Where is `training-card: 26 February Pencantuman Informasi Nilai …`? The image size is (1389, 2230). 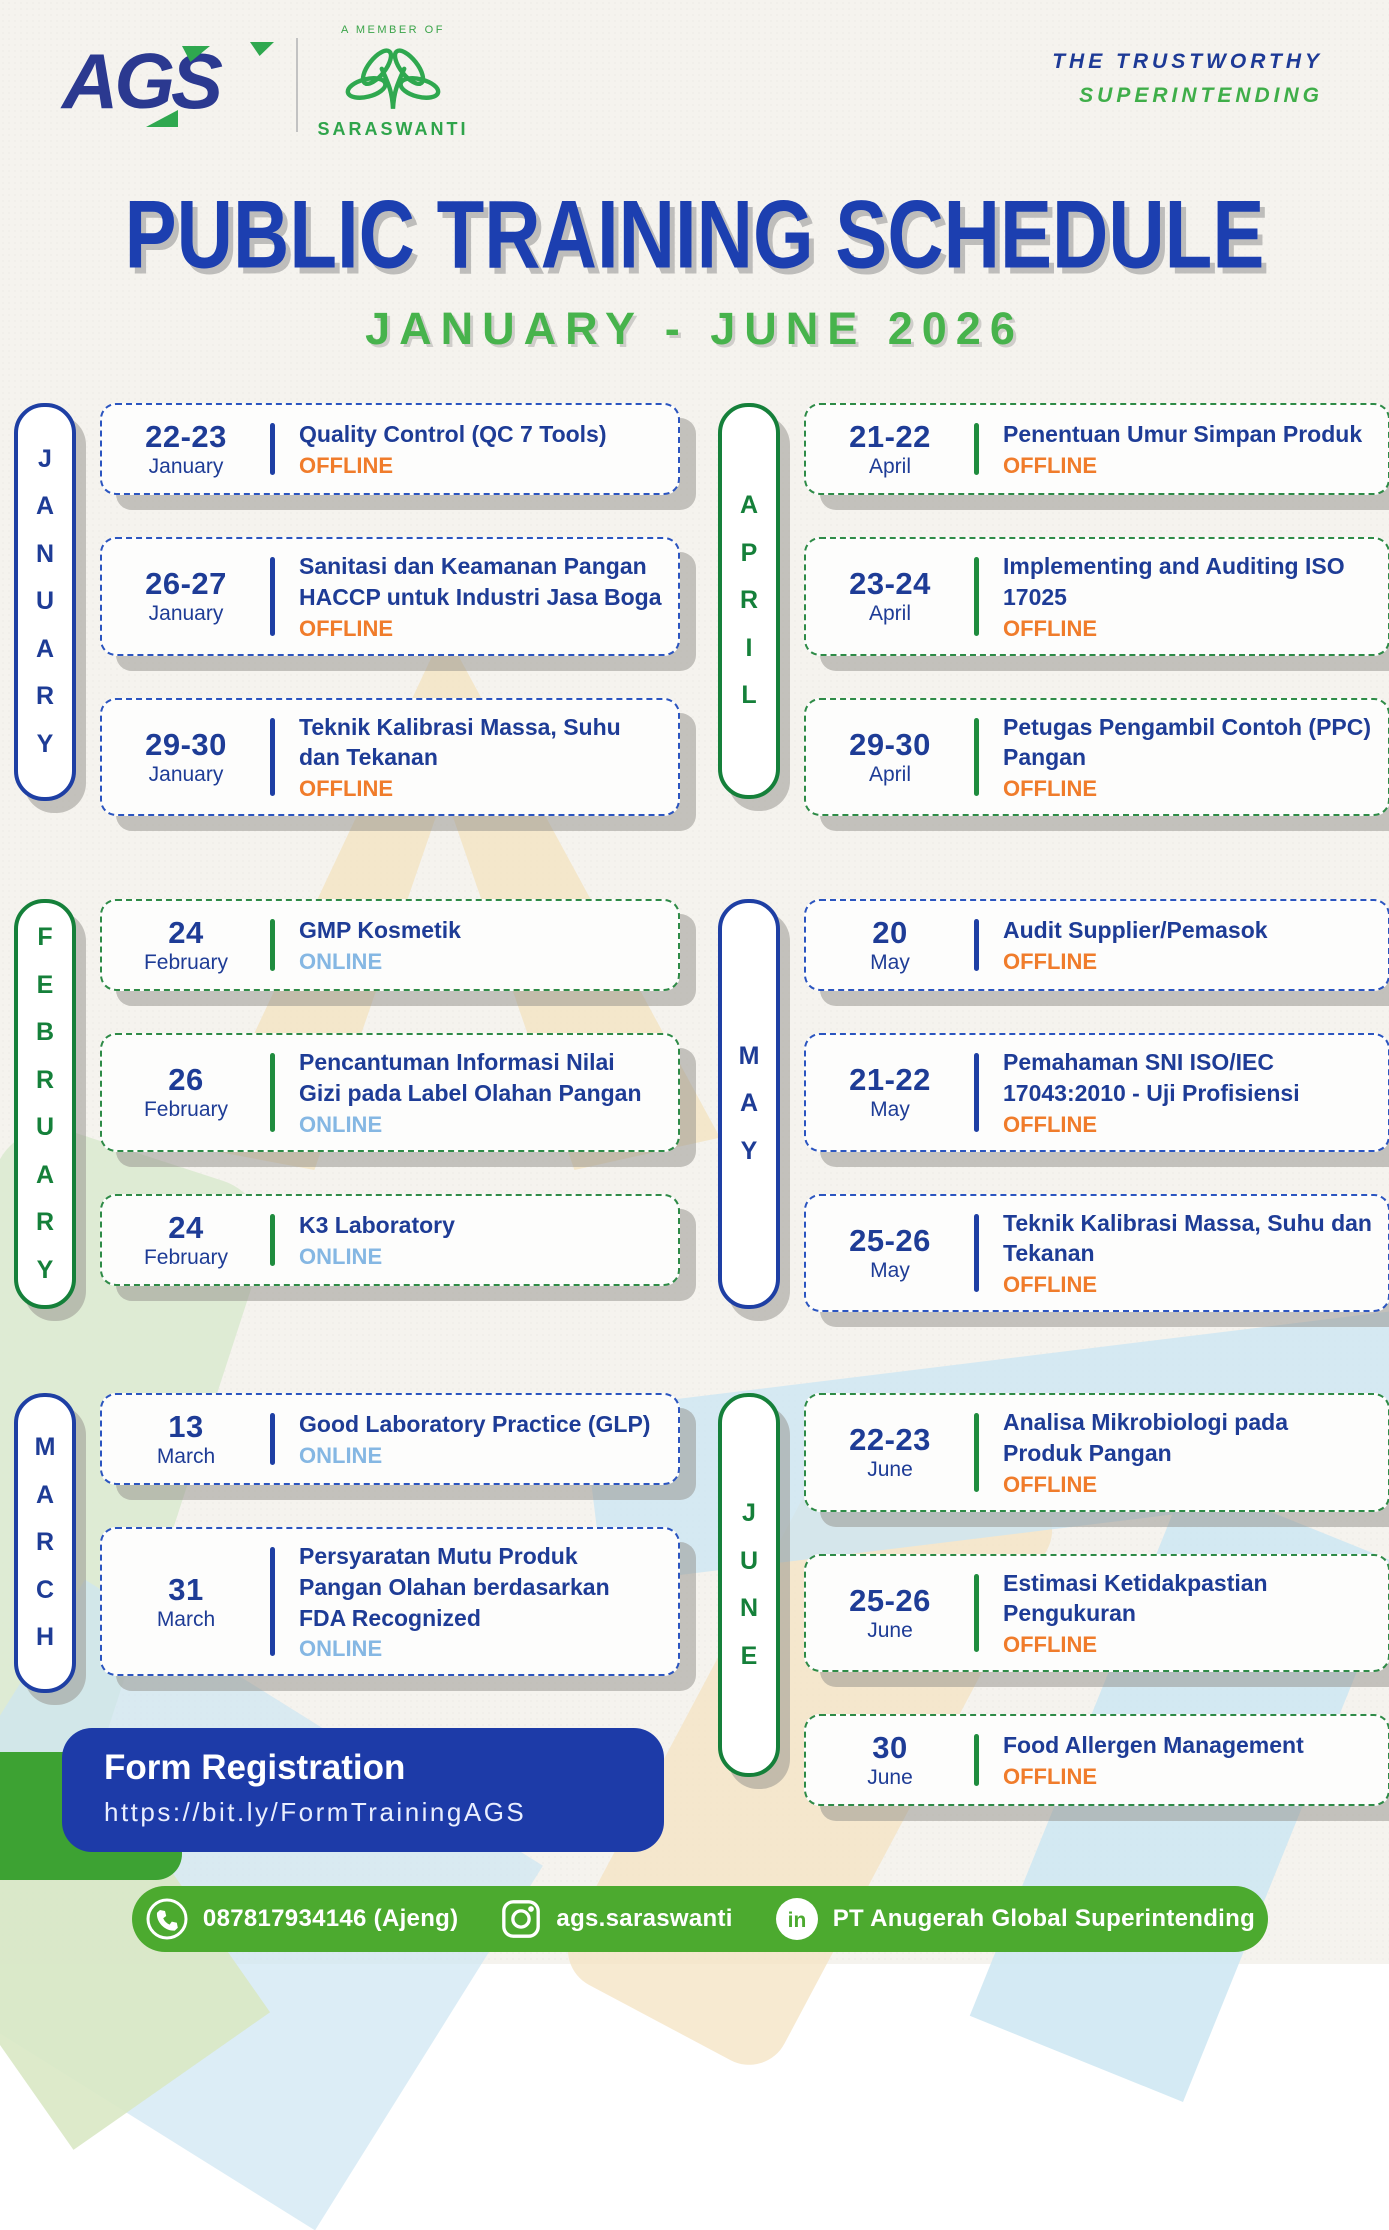
training-card: 26 February Pencantuman Informasi Nilai … is located at coordinates (390, 1092).